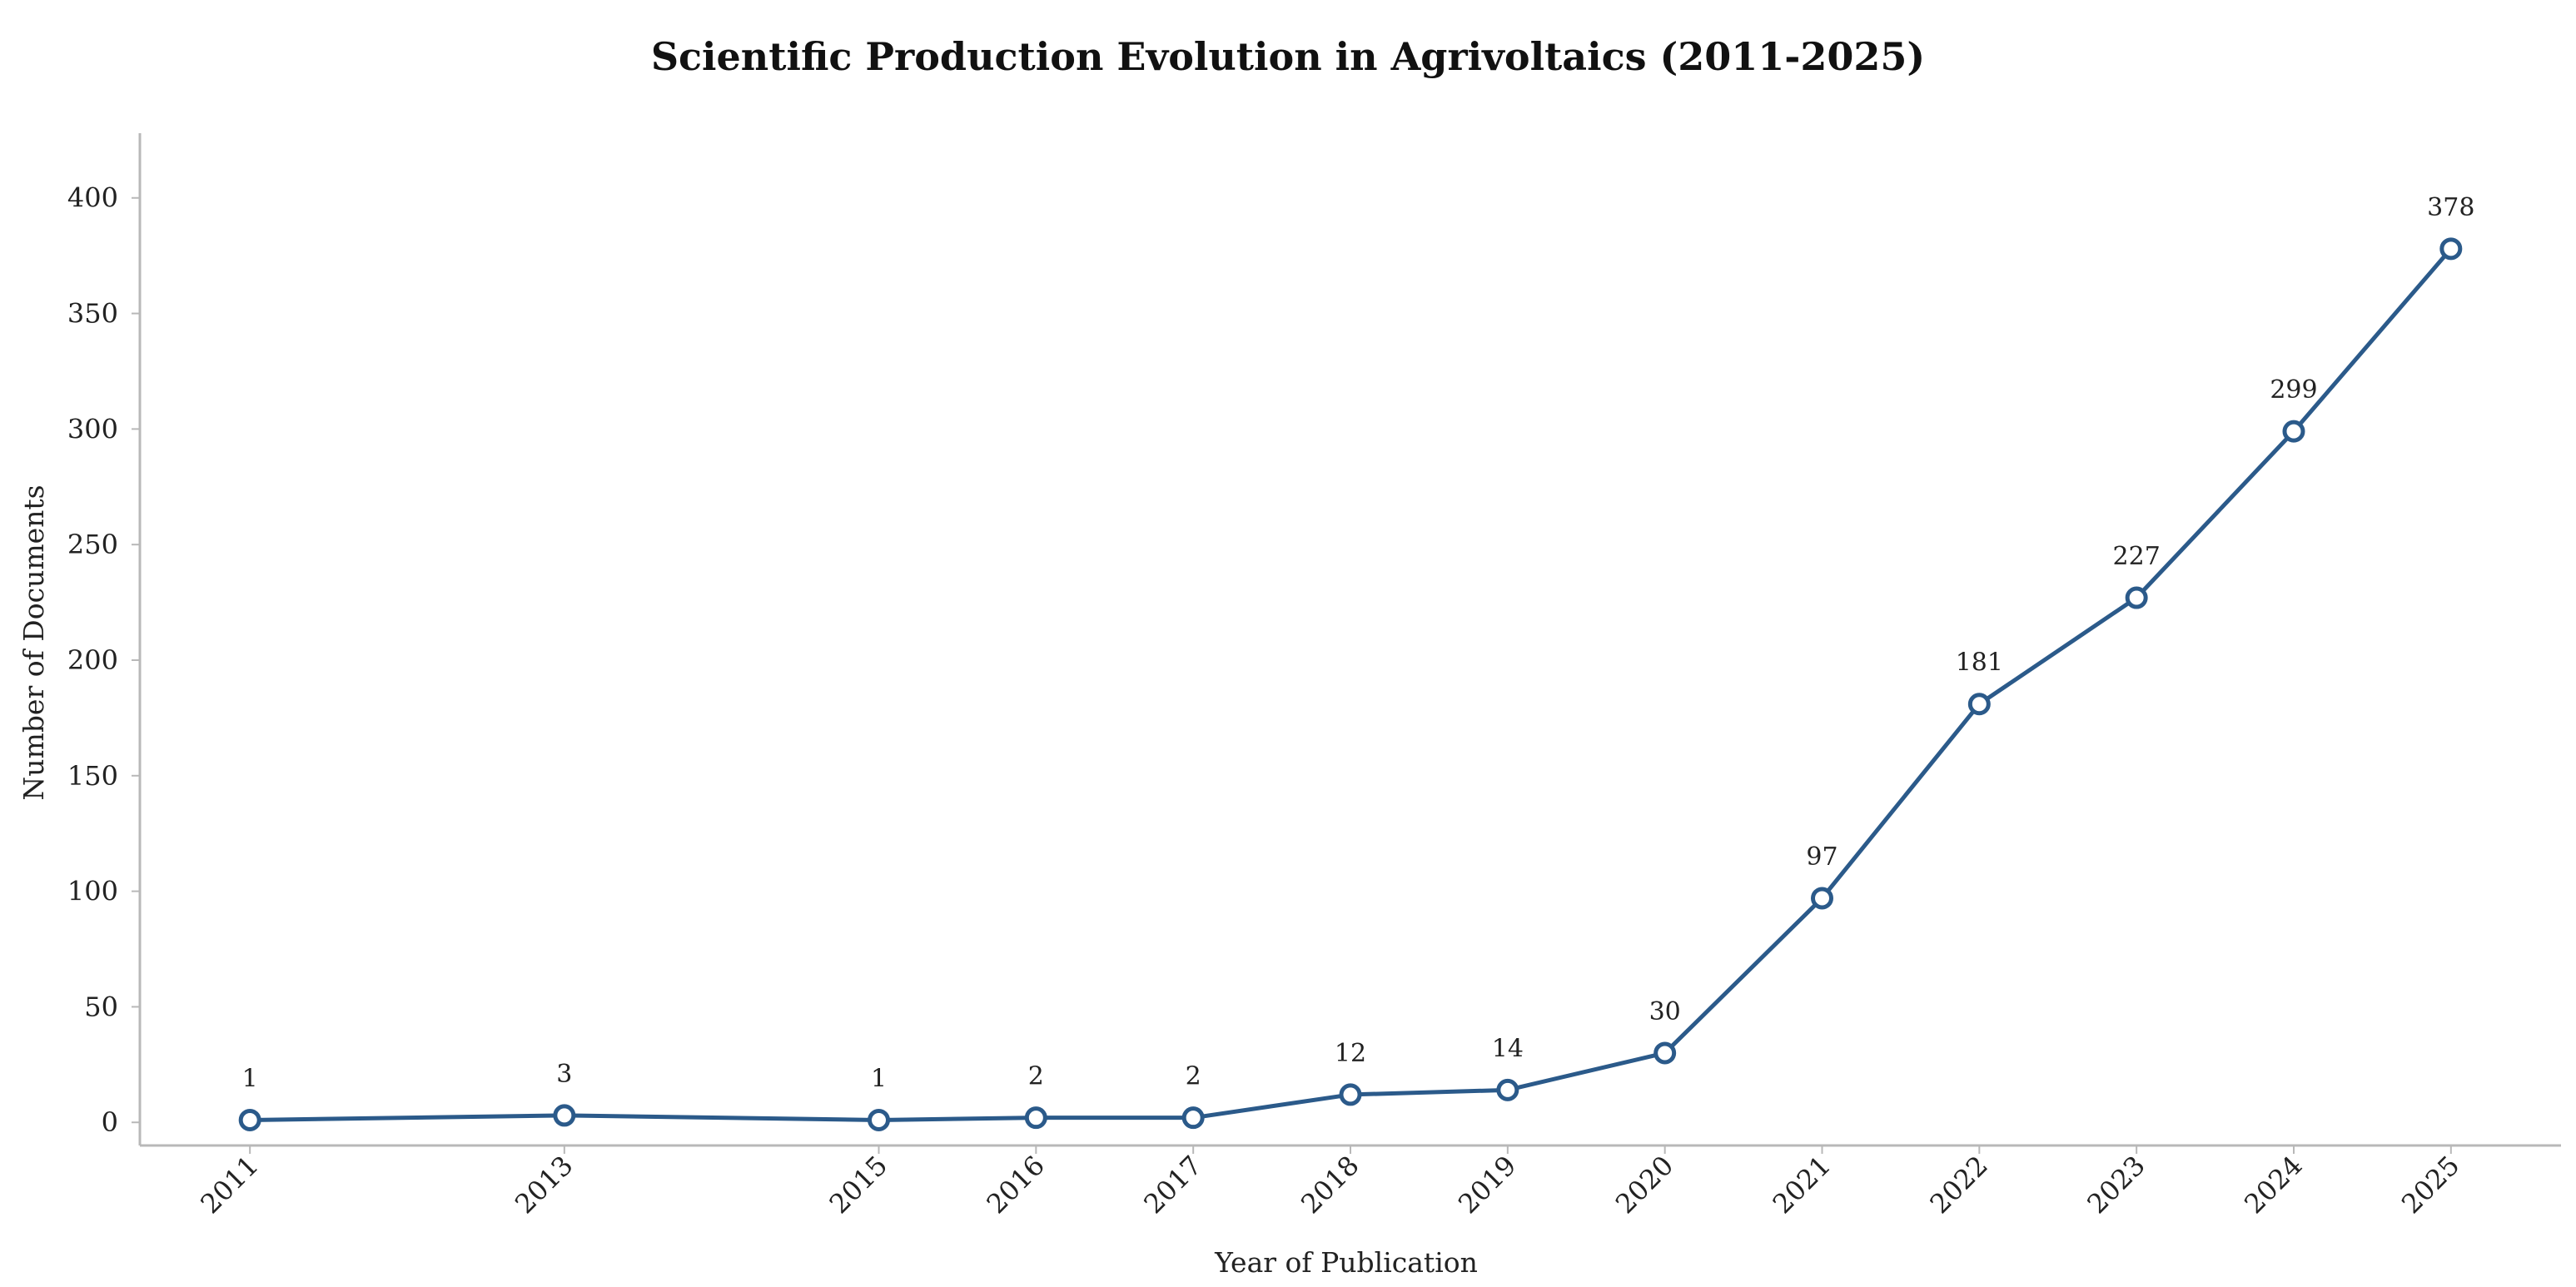 This screenshot has width=2576, height=1287. Describe the element at coordinates (564, 1074) in the screenshot. I see `data-label: 3` at that location.